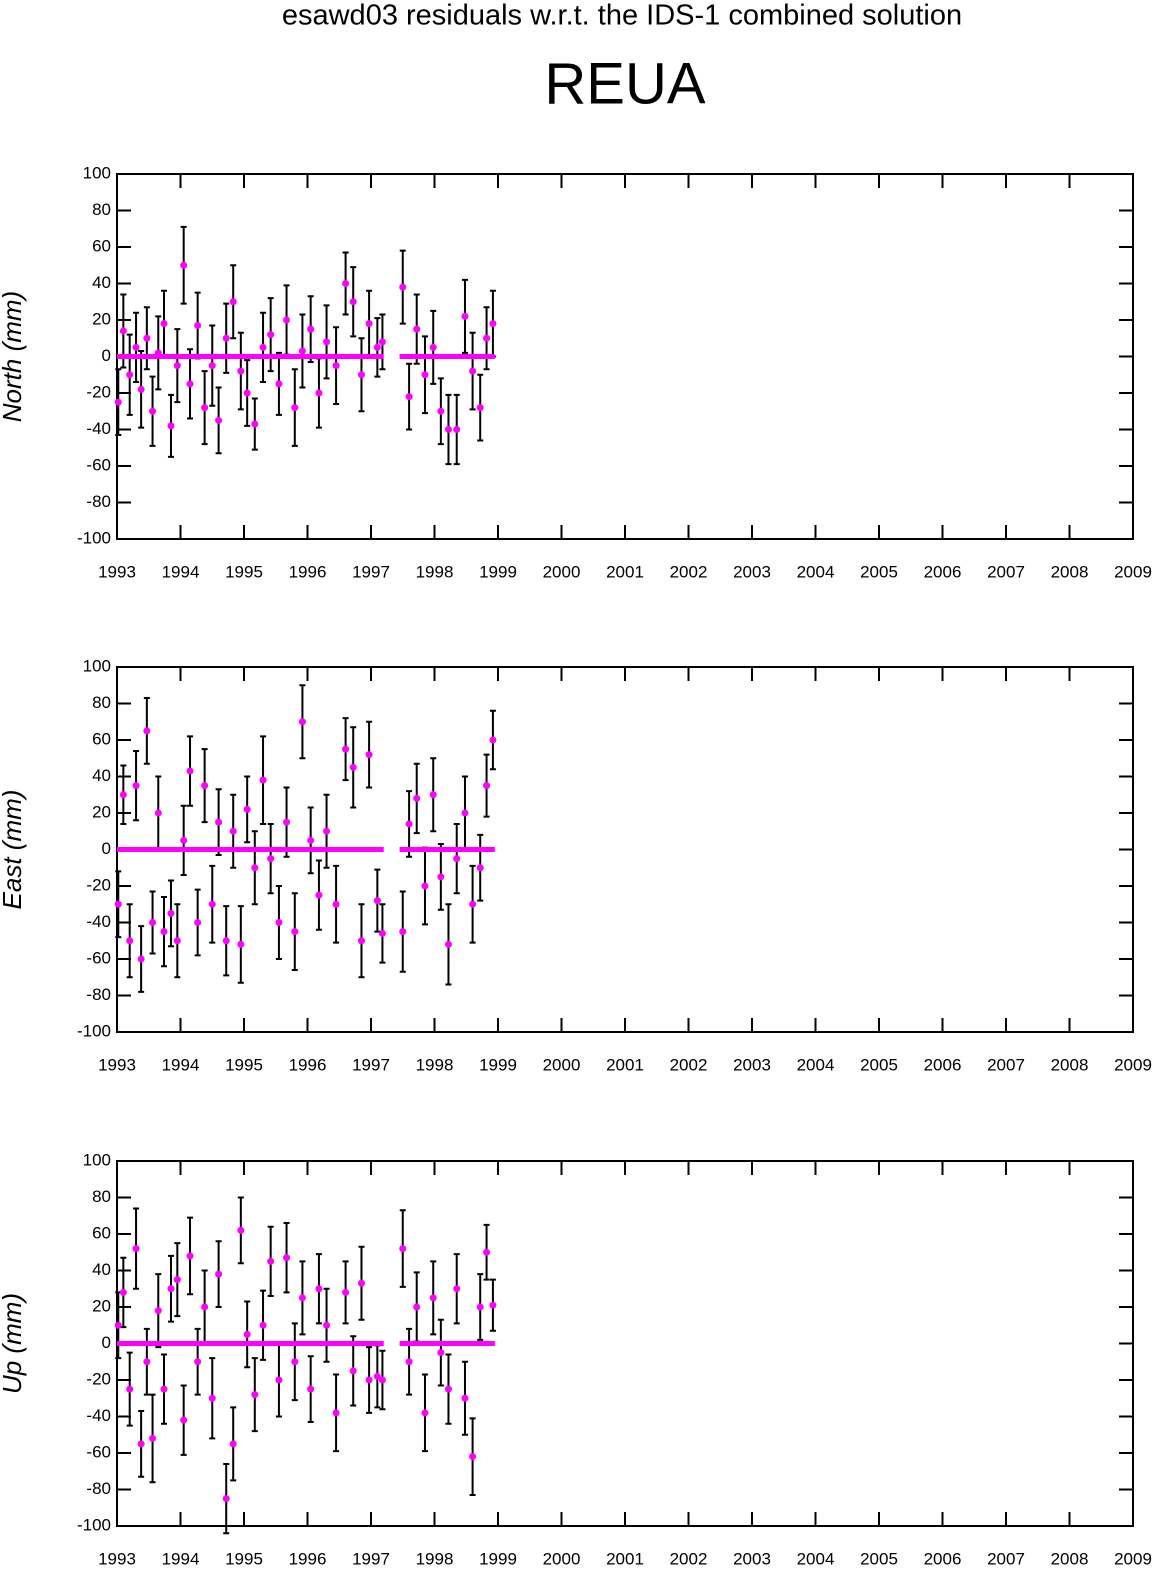  I want to click on y-axis-label: Up (mm), so click(13, 1343).